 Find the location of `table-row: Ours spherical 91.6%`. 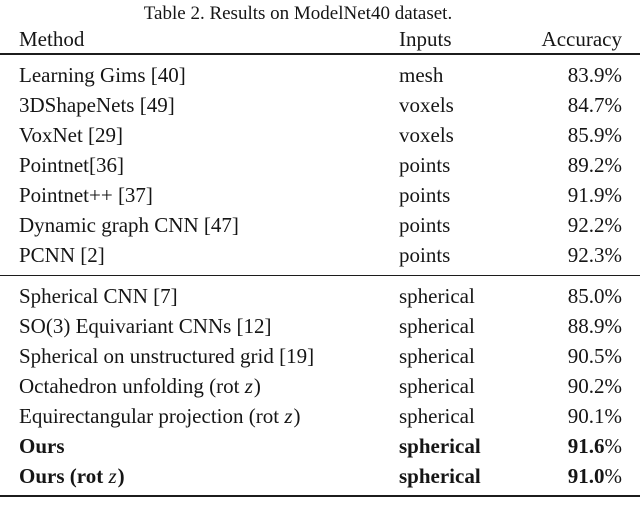

table-row: Ours spherical 91.6% is located at coordinates (320, 447).